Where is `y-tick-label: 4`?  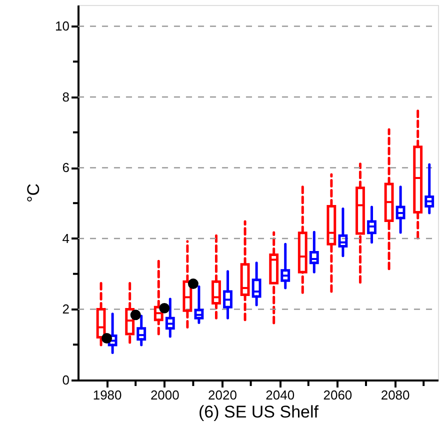
y-tick-label: 4 is located at coordinates (66, 238).